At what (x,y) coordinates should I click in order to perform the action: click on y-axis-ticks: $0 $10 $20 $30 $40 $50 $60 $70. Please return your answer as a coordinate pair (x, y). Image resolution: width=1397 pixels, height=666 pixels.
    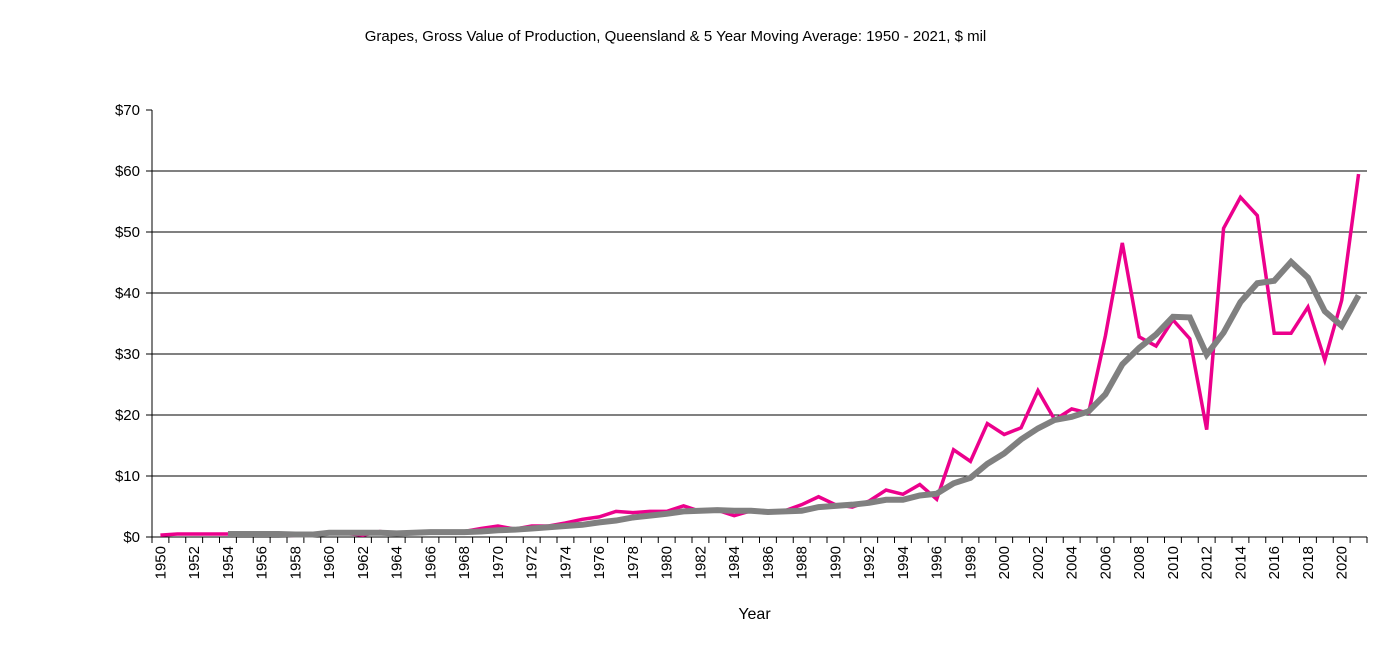
    Looking at the image, I should click on (133, 324).